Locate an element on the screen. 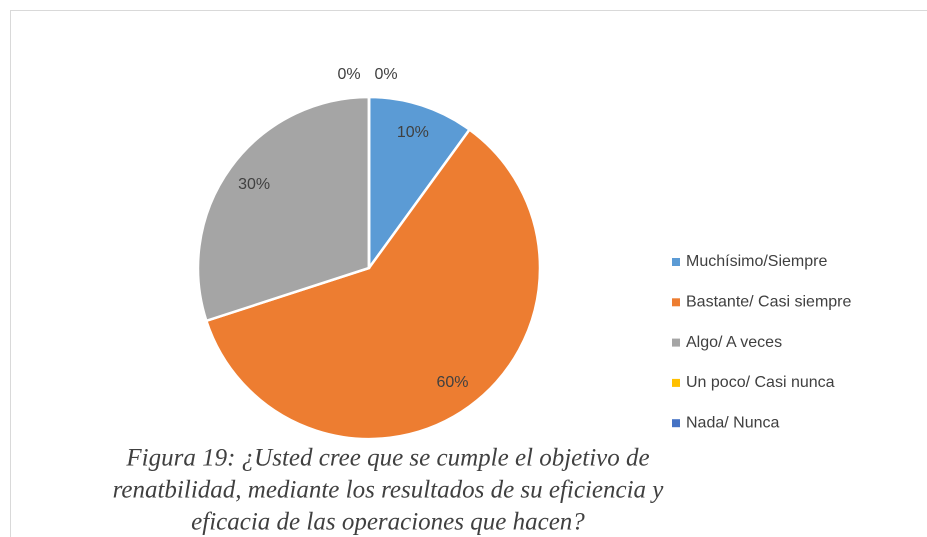 Image resolution: width=927 pixels, height=537 pixels. legend-label: Algo/ A veces is located at coordinates (734, 342).